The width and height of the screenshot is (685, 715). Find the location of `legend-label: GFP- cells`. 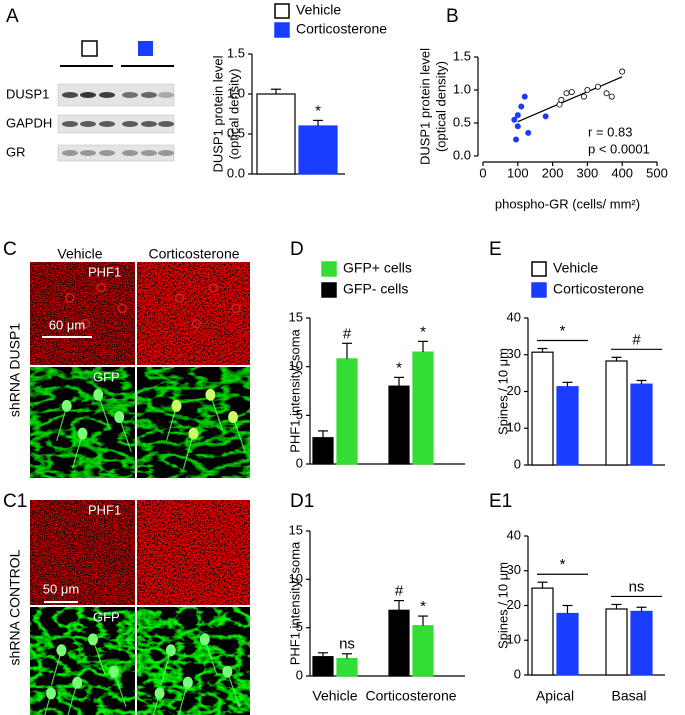

legend-label: GFP- cells is located at coordinates (375, 289).